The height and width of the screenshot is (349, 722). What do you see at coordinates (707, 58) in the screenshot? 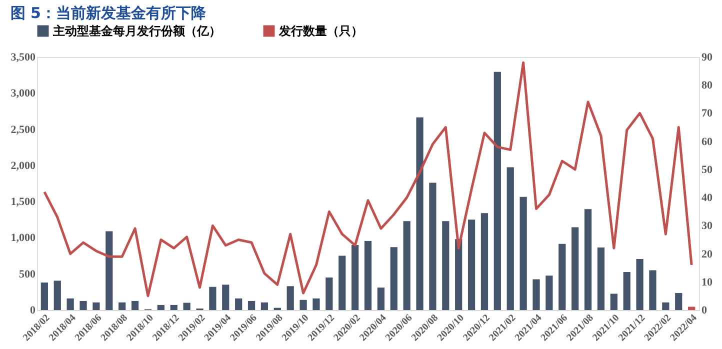
I see `y2-tick-label: 90` at bounding box center [707, 58].